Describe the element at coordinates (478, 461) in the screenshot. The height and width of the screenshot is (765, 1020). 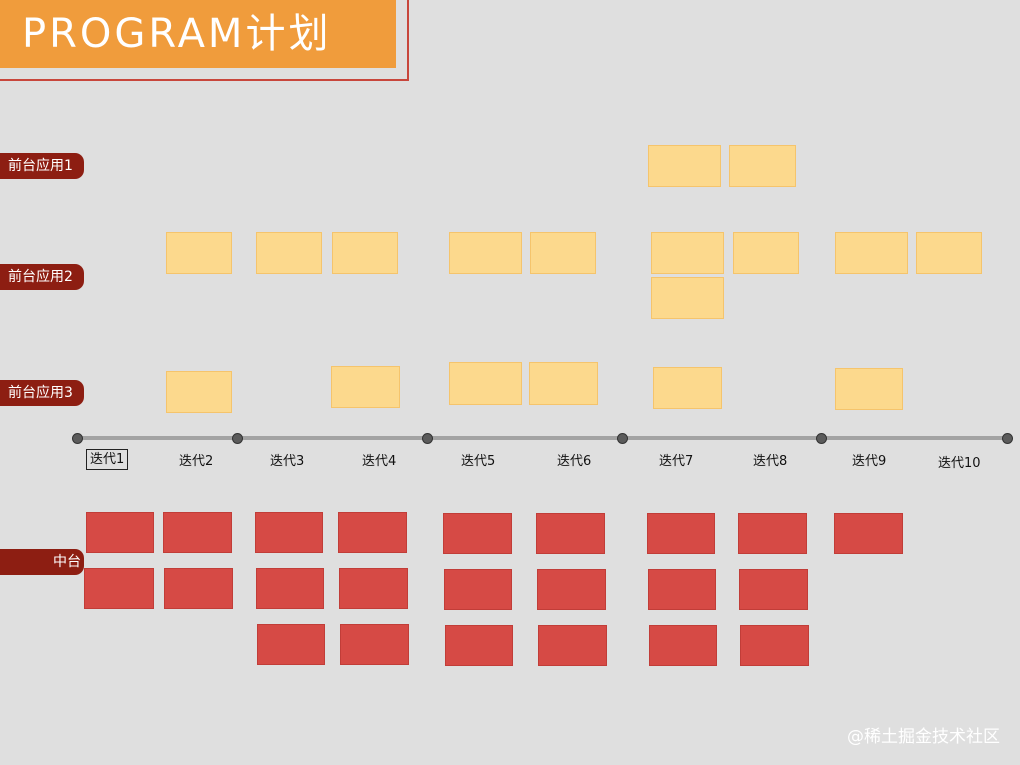
I see `iteration-label: 迭代5` at that location.